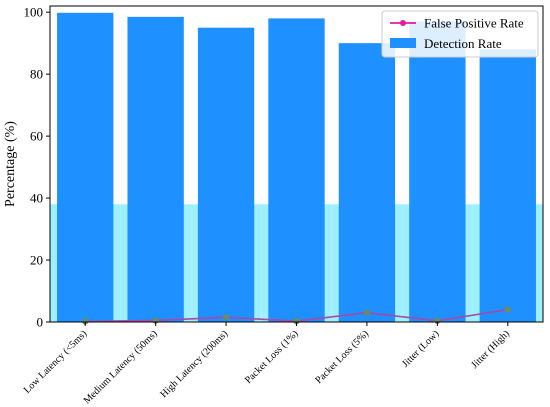 The height and width of the screenshot is (407, 550). What do you see at coordinates (474, 23) in the screenshot?
I see `legend-label-false-positive-rate: False Positive Rate` at bounding box center [474, 23].